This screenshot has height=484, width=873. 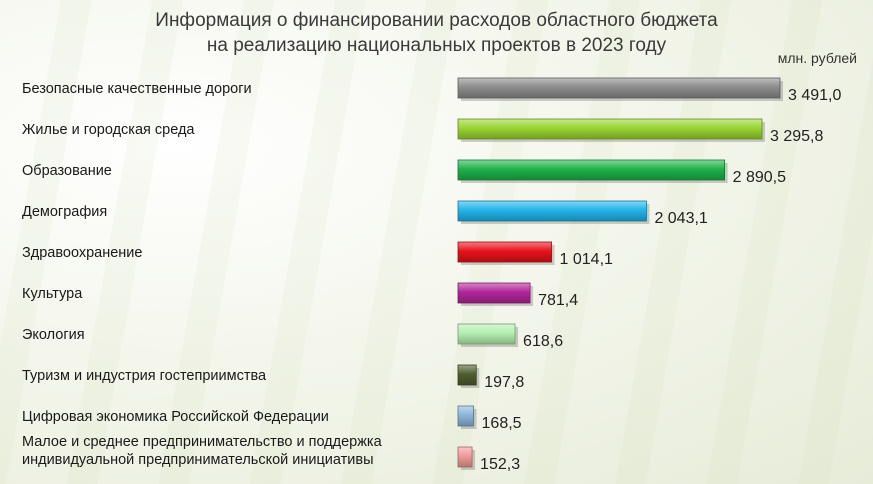 What do you see at coordinates (67, 171) in the screenshot?
I see `category-label: Образование` at bounding box center [67, 171].